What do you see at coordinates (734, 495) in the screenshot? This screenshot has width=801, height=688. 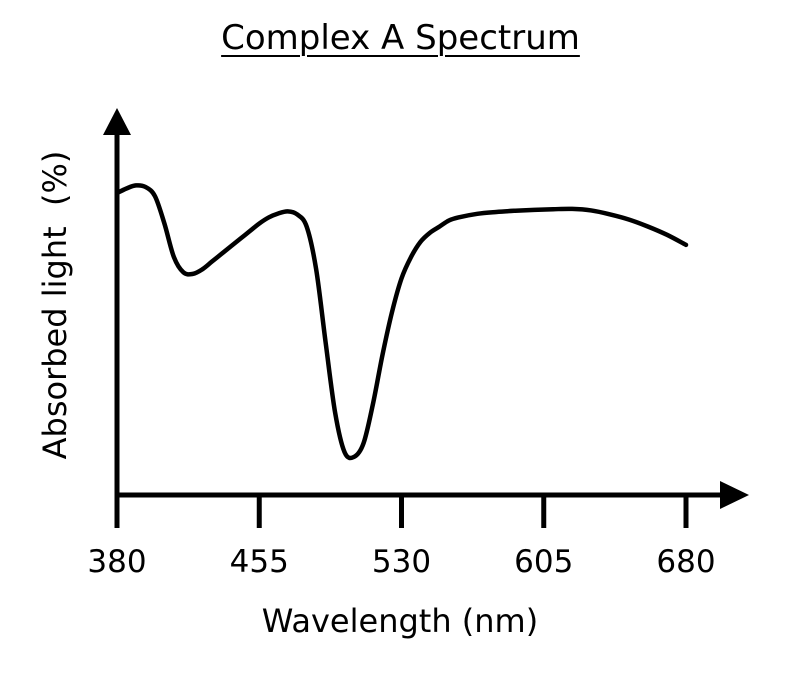 I see `x-axis-arrowhead` at bounding box center [734, 495].